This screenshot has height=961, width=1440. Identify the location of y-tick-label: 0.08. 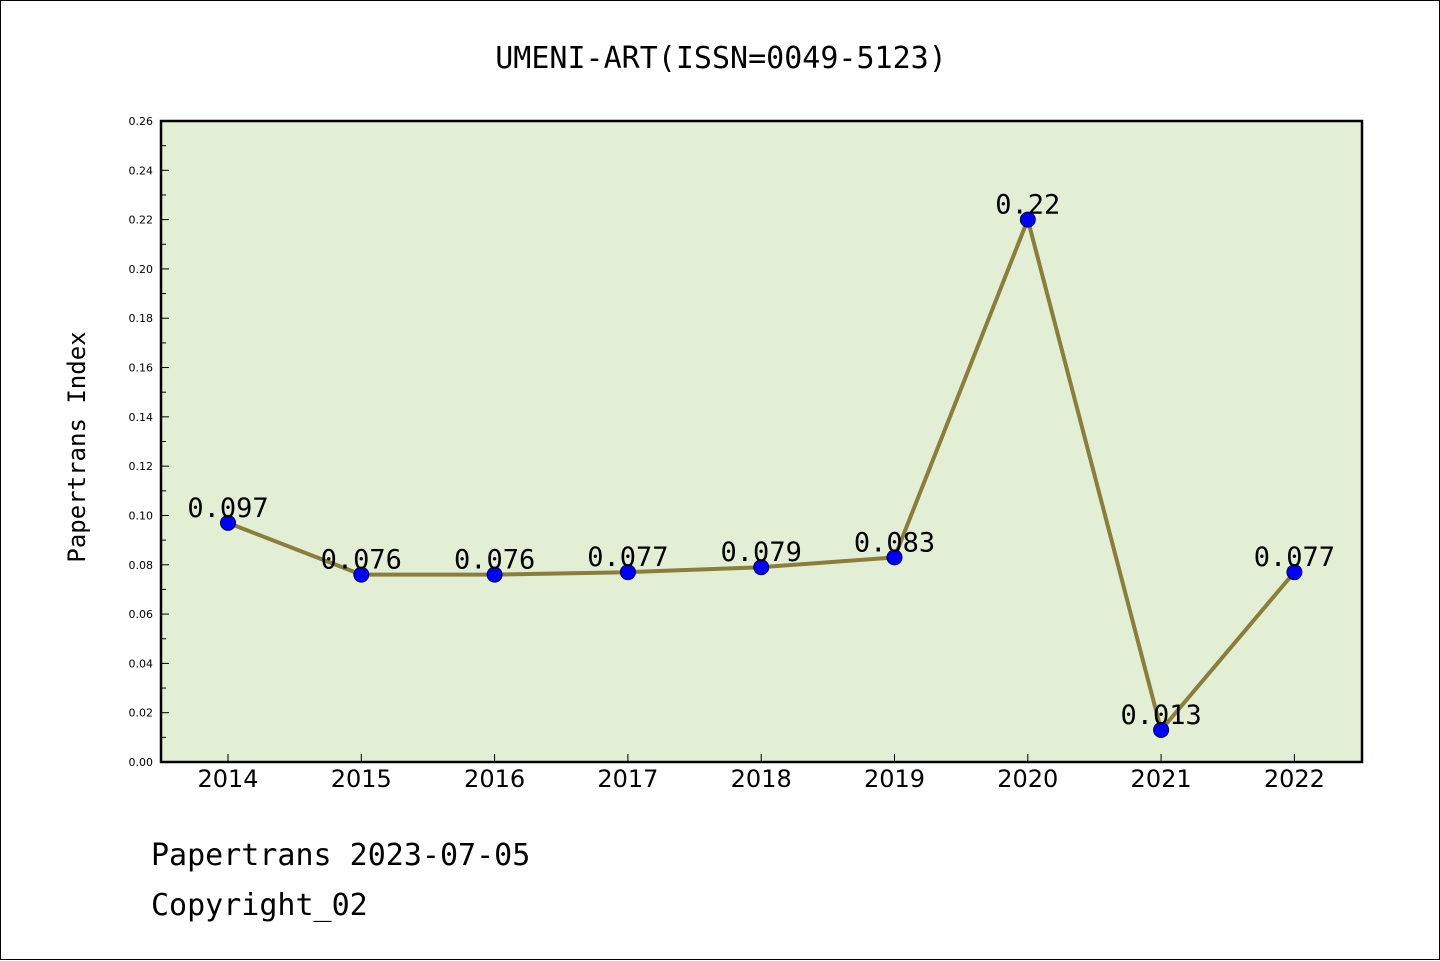
(141, 565).